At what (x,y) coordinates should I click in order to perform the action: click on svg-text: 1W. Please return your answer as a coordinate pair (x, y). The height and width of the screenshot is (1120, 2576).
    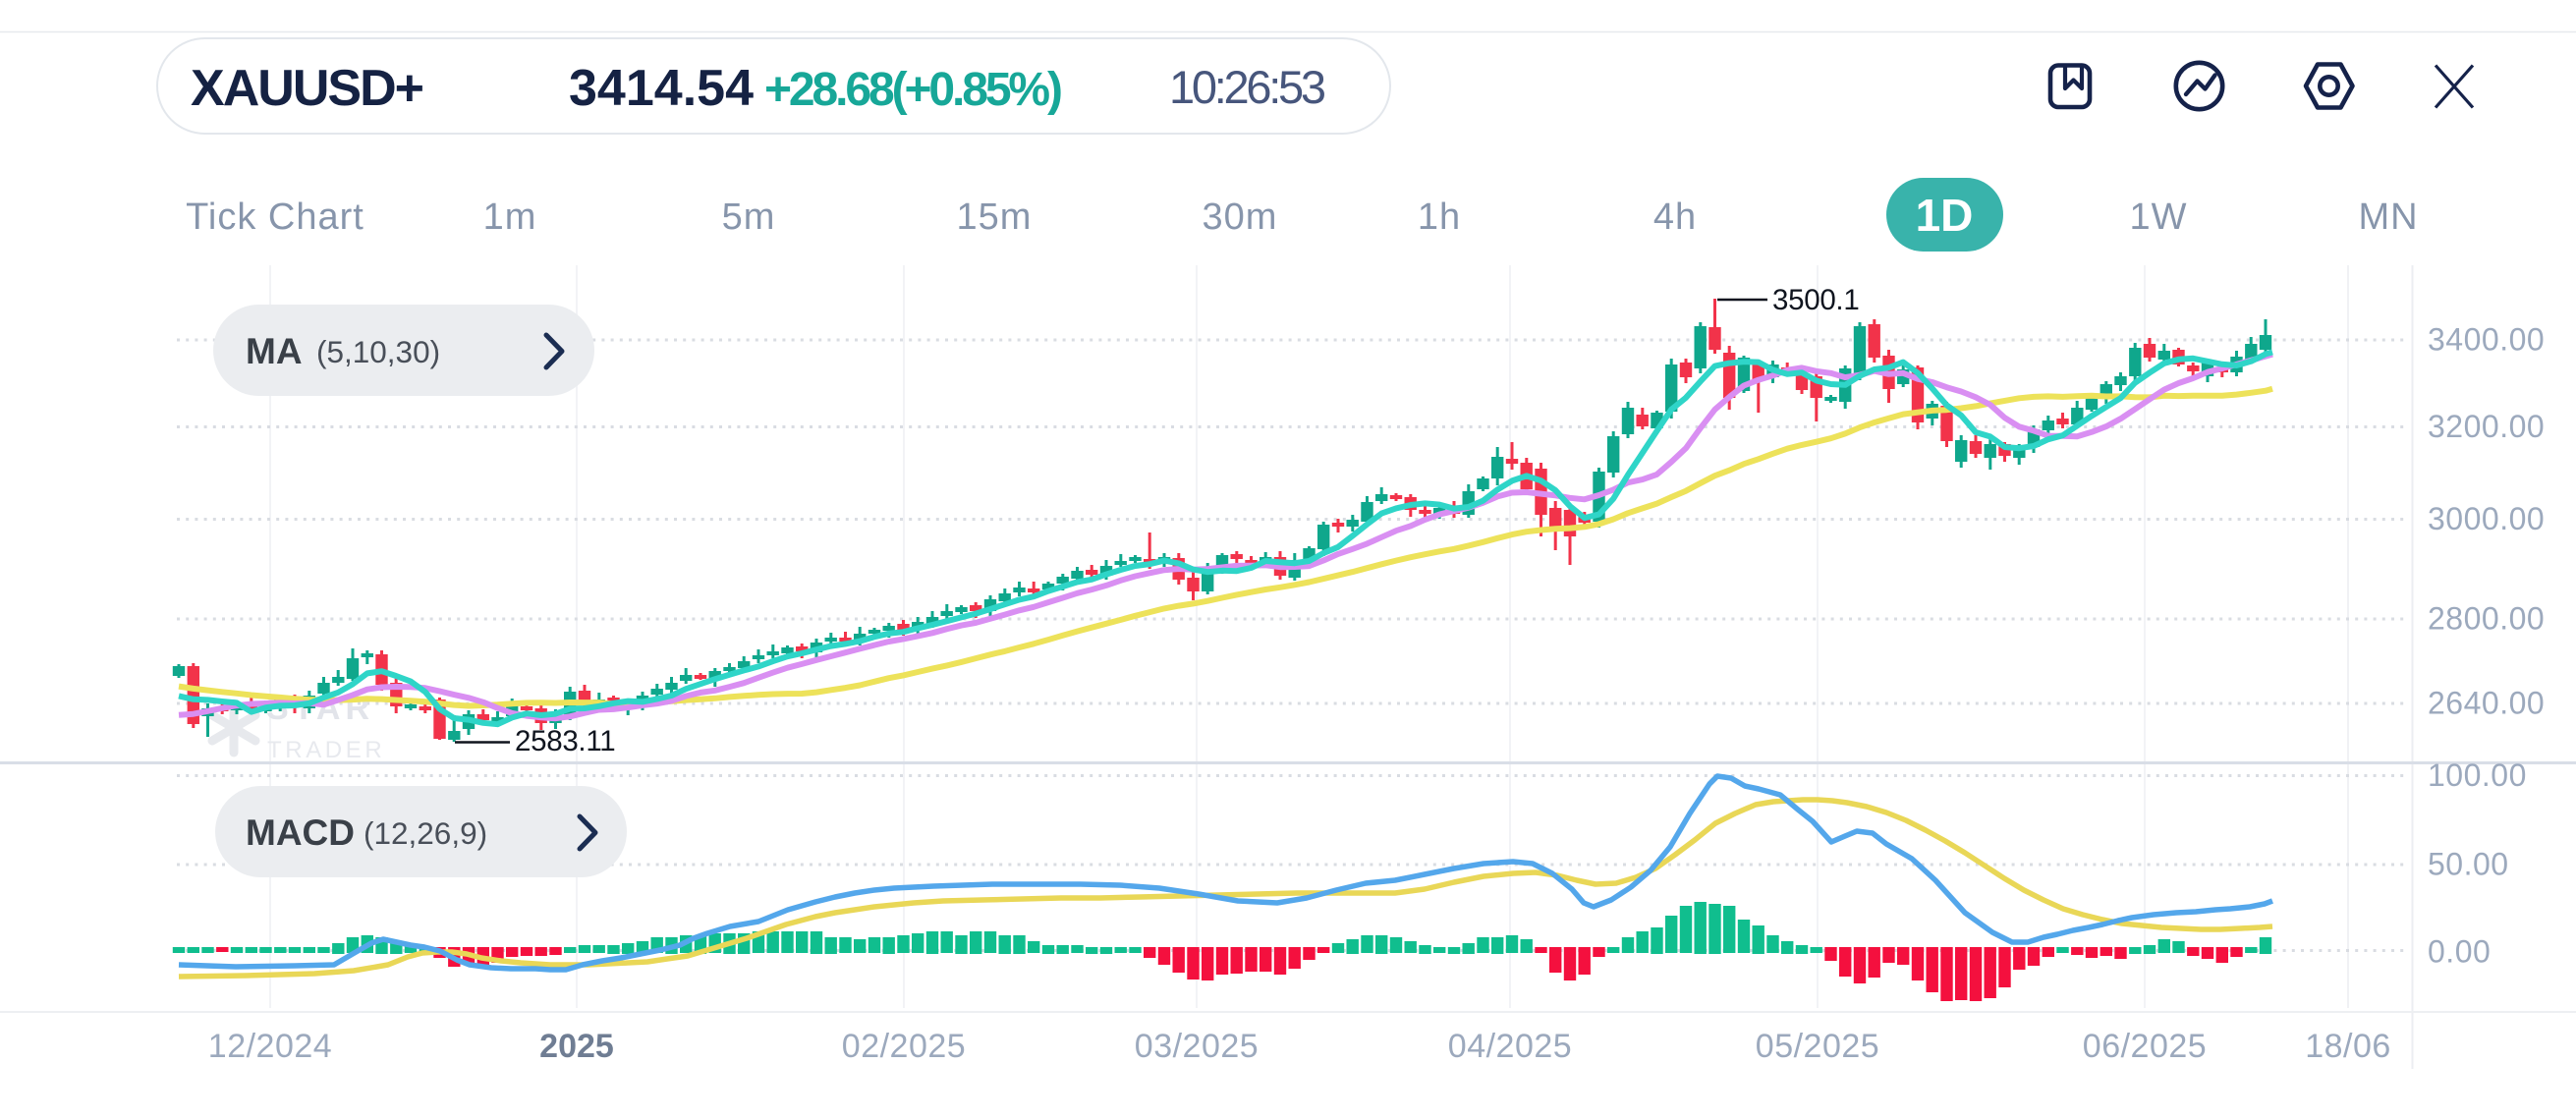
    Looking at the image, I should click on (2159, 217).